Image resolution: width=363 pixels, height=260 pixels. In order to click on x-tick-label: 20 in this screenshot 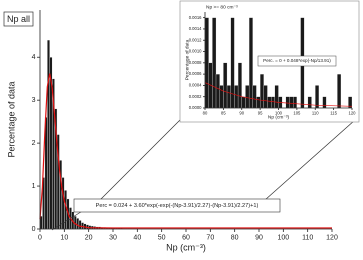, I will do `click(89, 237)`.